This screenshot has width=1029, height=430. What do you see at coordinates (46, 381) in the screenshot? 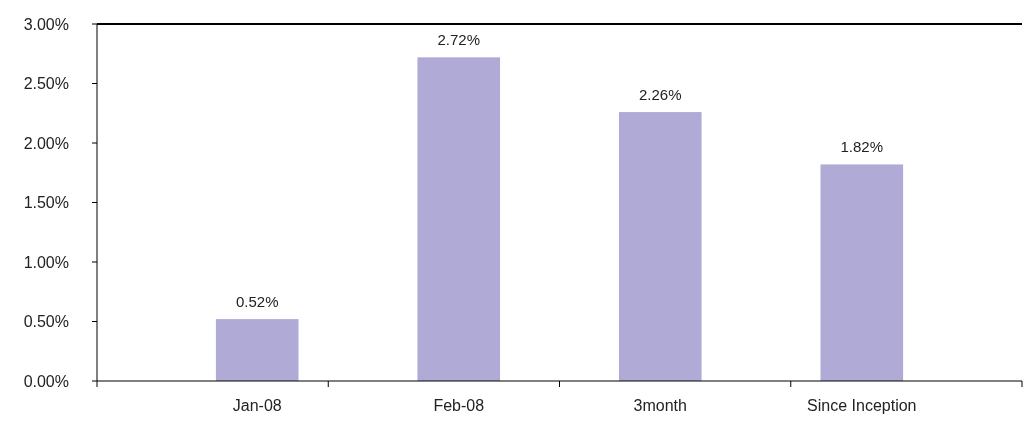
I see `y-tick-label: 0.00%` at bounding box center [46, 381].